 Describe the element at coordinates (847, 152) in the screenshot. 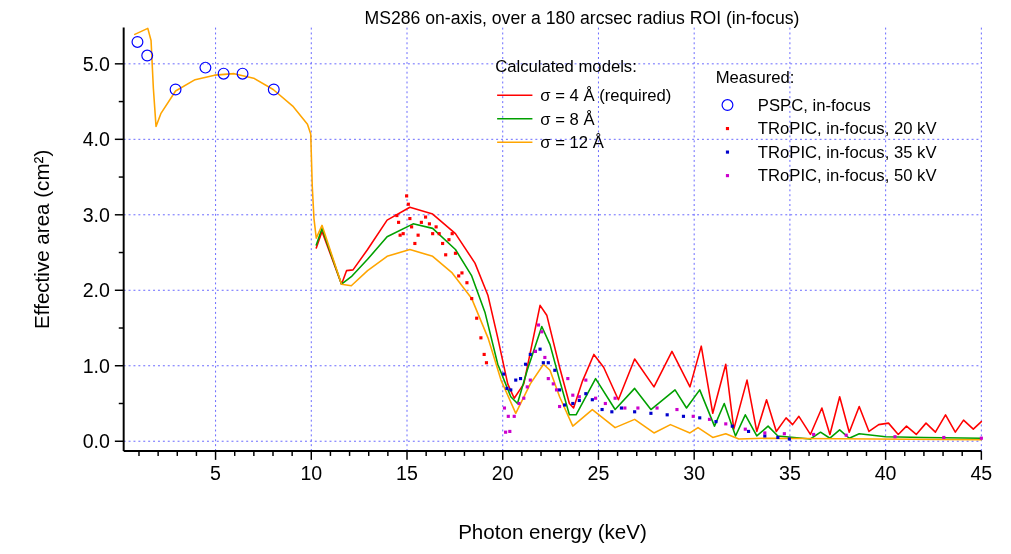

I see `legend-label: TRoPIC, in-focus, 35 kV` at that location.